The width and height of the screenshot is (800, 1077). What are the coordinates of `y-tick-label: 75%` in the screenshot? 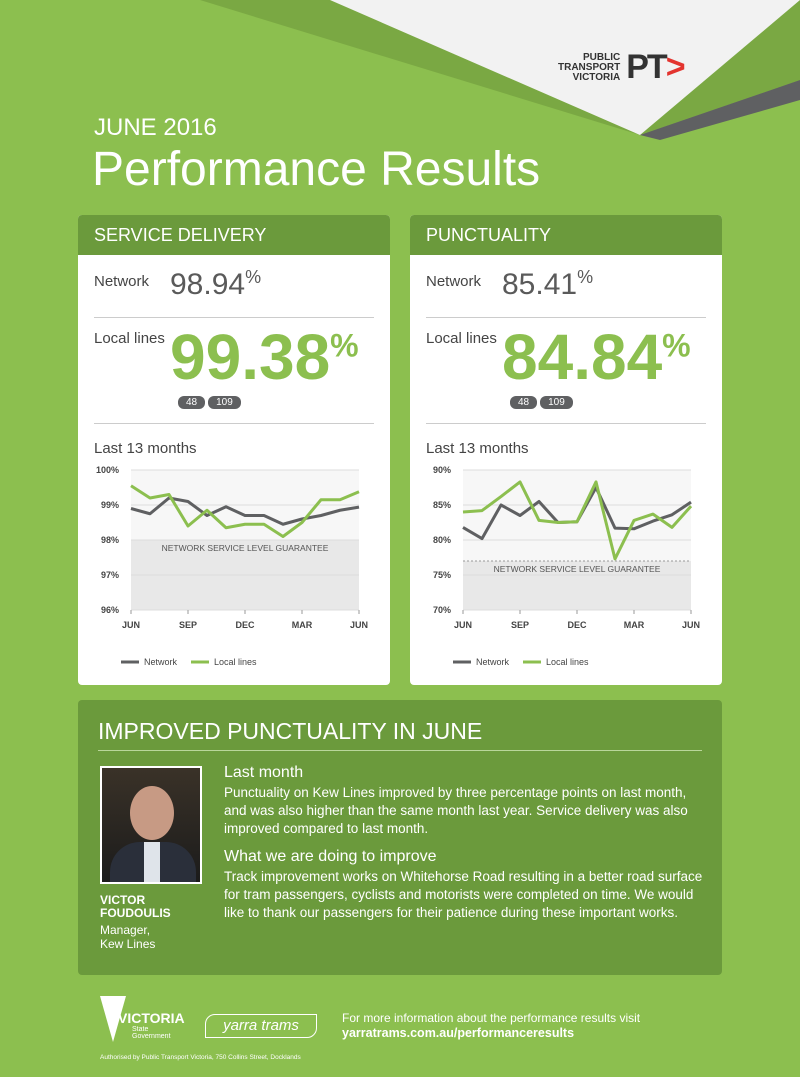 It's located at (442, 575).